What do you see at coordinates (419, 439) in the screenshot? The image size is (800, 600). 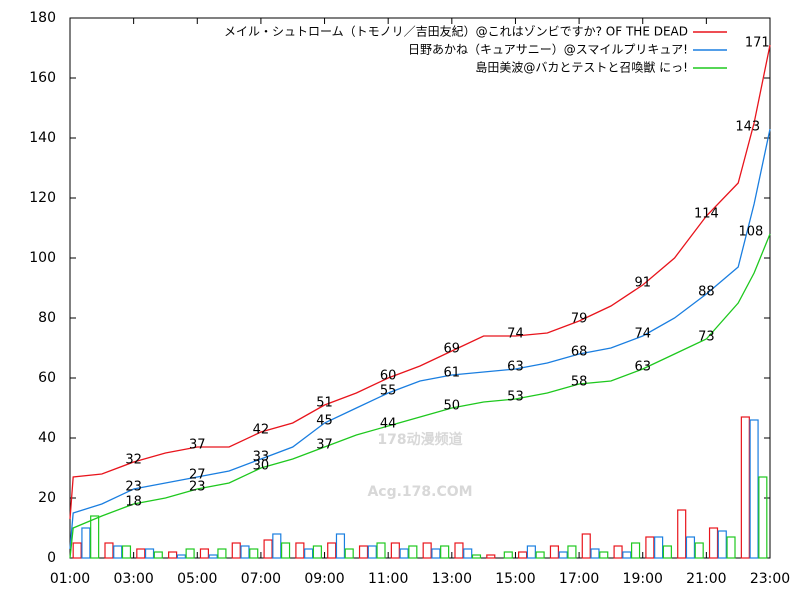 I see `watermark: 178动漫频道` at bounding box center [419, 439].